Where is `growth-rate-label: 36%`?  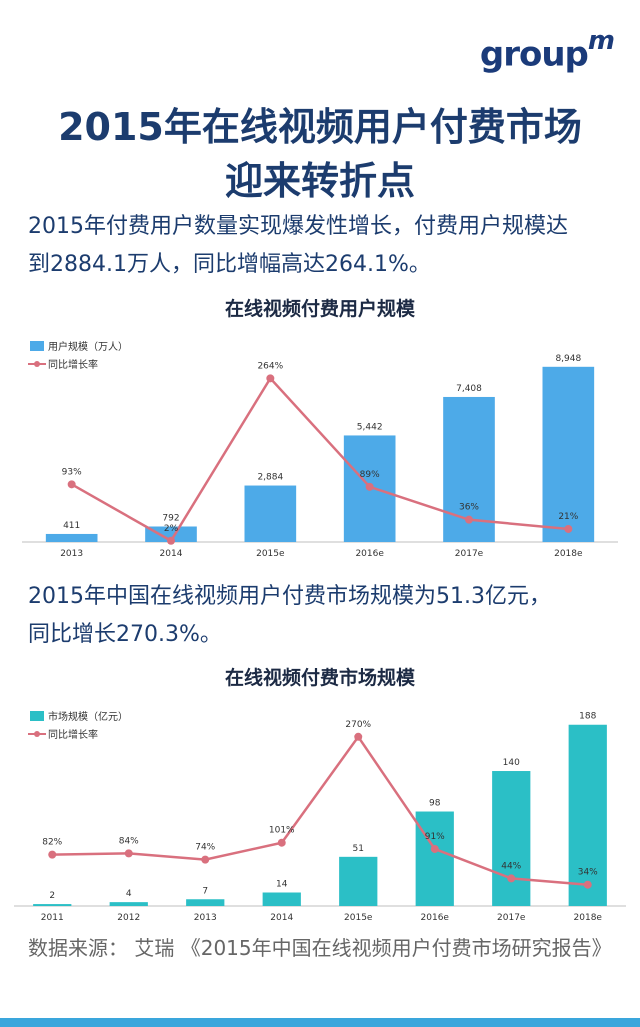
growth-rate-label: 36% is located at coordinates (469, 508).